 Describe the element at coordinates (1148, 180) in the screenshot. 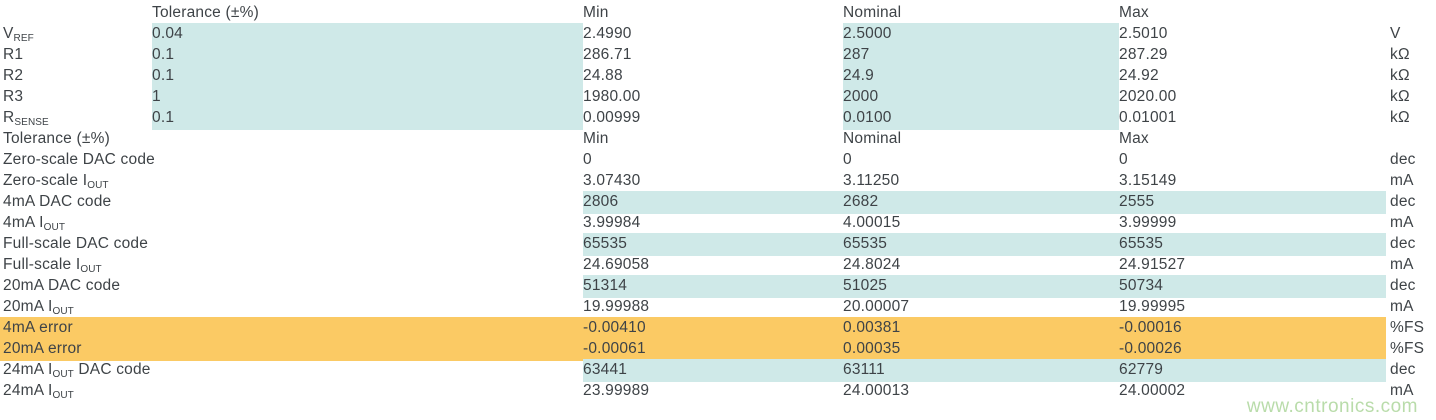

I see `max-value: 3.15149` at that location.